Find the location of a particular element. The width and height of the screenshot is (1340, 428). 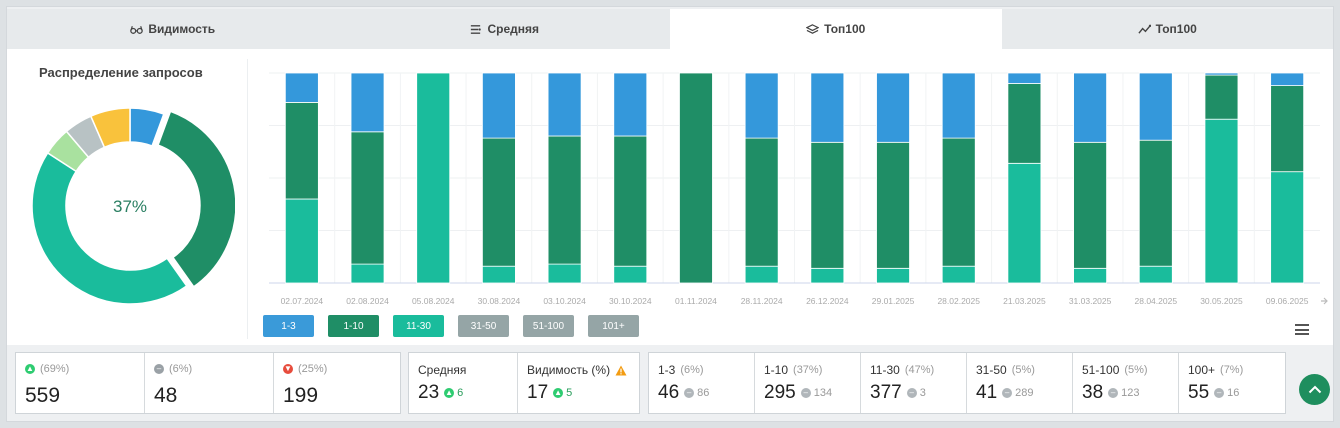

bar-11-30-26.12.2024 is located at coordinates (827, 275).